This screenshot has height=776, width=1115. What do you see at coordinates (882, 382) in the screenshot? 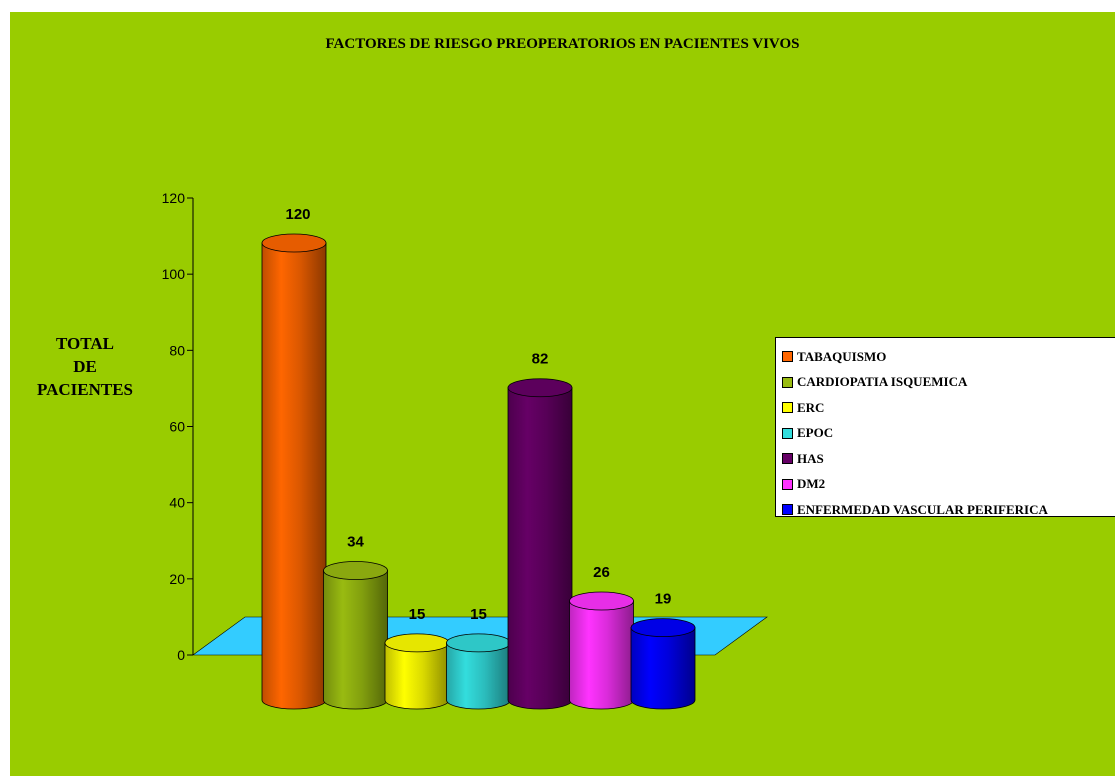
I see `legend-label: CARDIOPATIA ISQUEMICA` at bounding box center [882, 382].